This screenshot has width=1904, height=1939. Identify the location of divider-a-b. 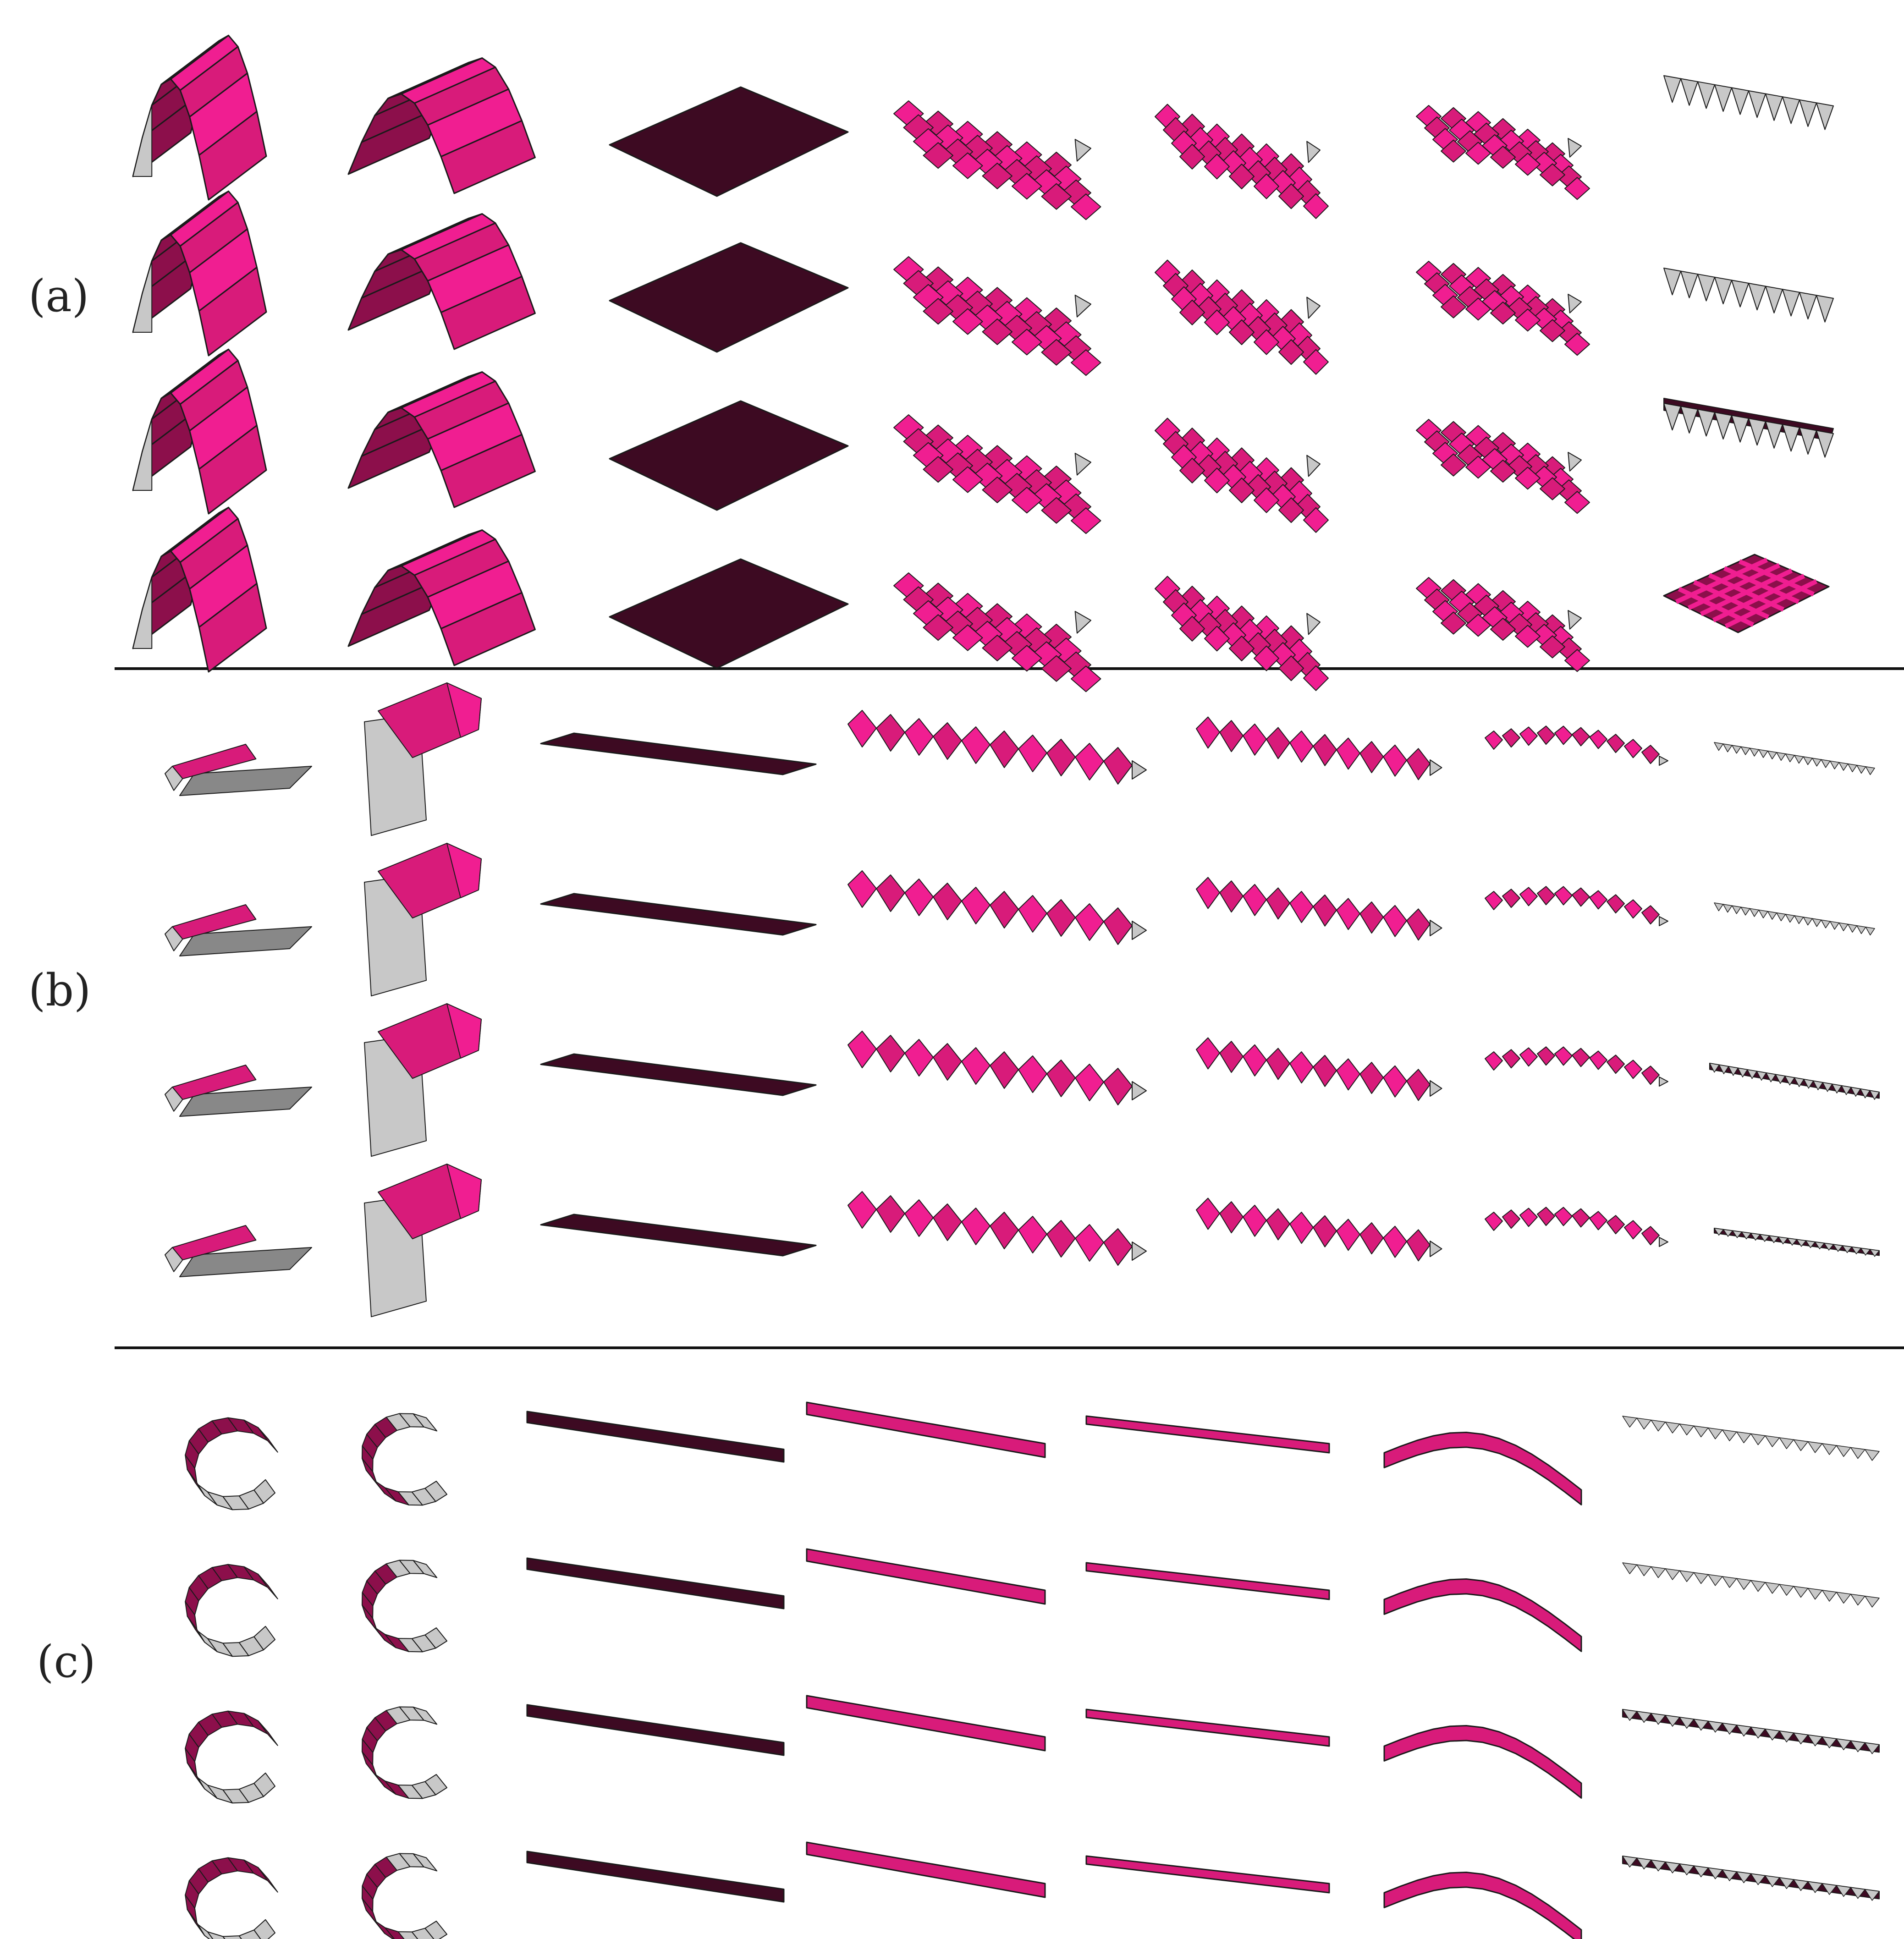
(1009, 668).